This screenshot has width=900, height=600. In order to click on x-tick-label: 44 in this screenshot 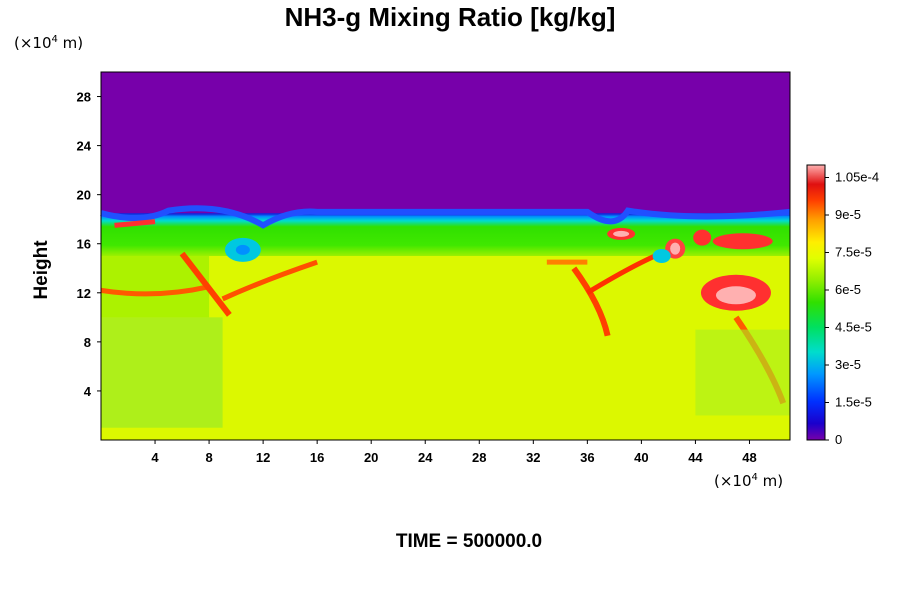, I will do `click(695, 457)`.